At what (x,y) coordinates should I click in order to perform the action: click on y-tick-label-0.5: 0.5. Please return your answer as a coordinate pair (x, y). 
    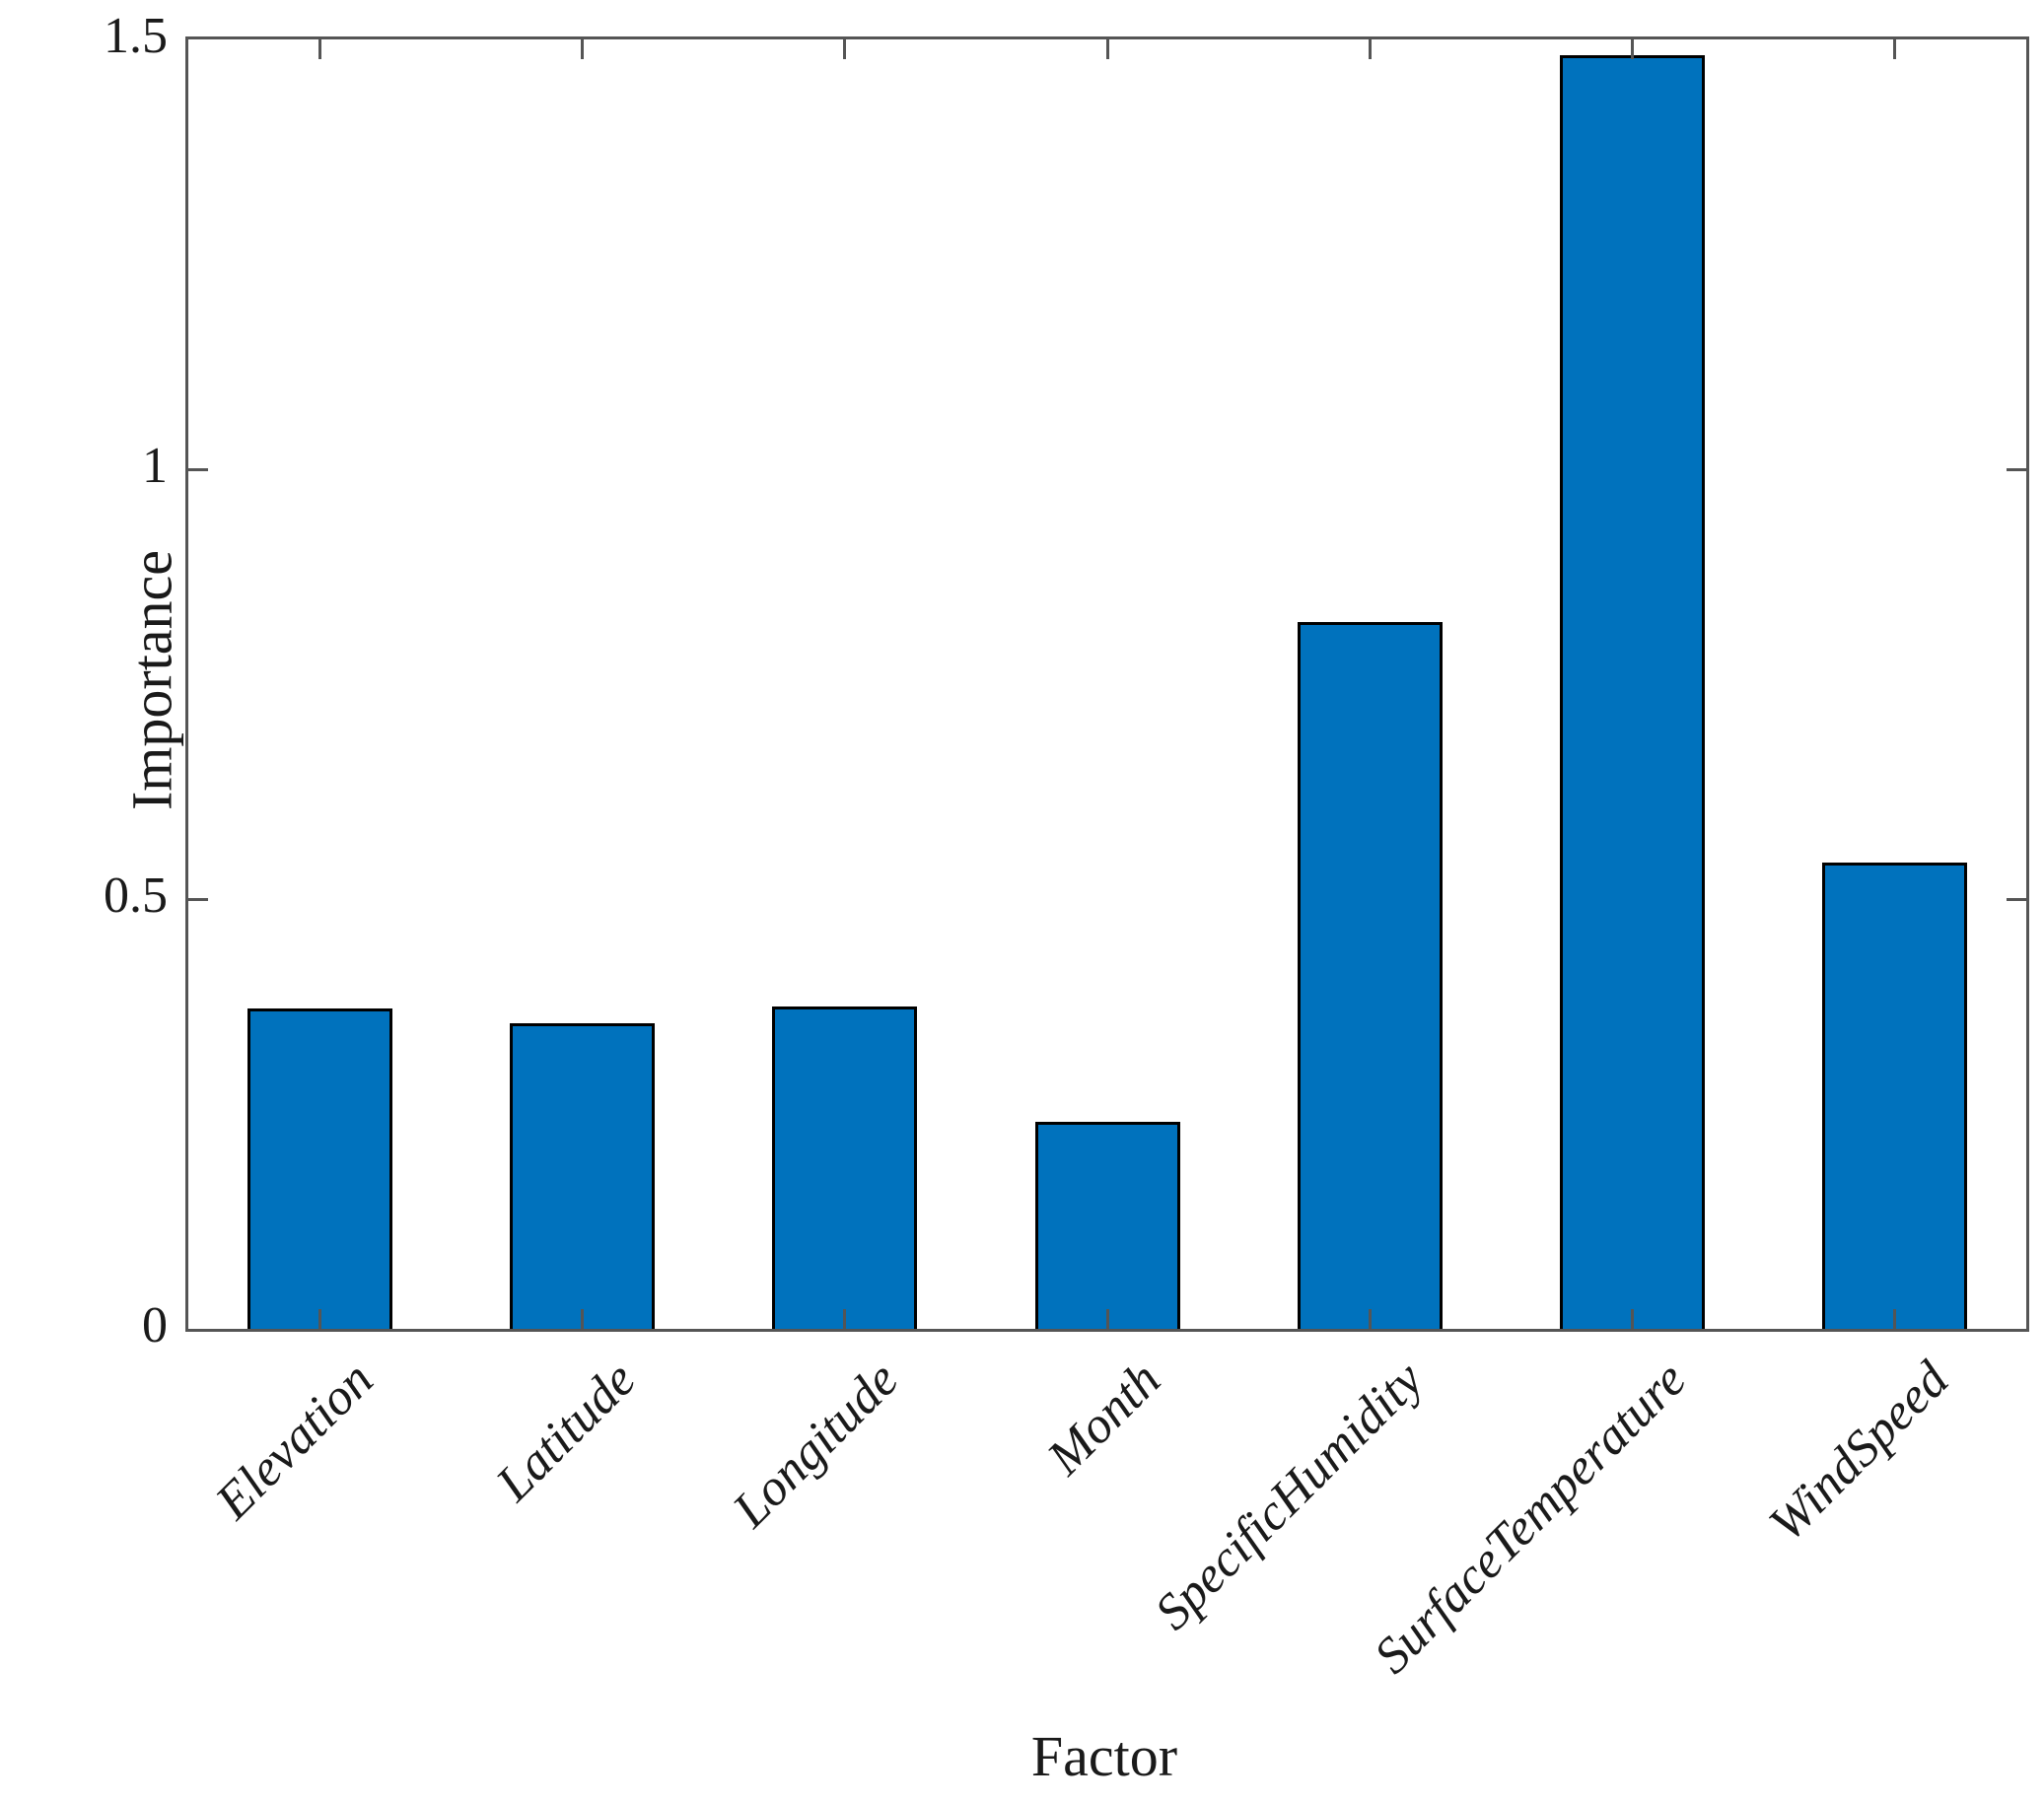
    Looking at the image, I should click on (136, 895).